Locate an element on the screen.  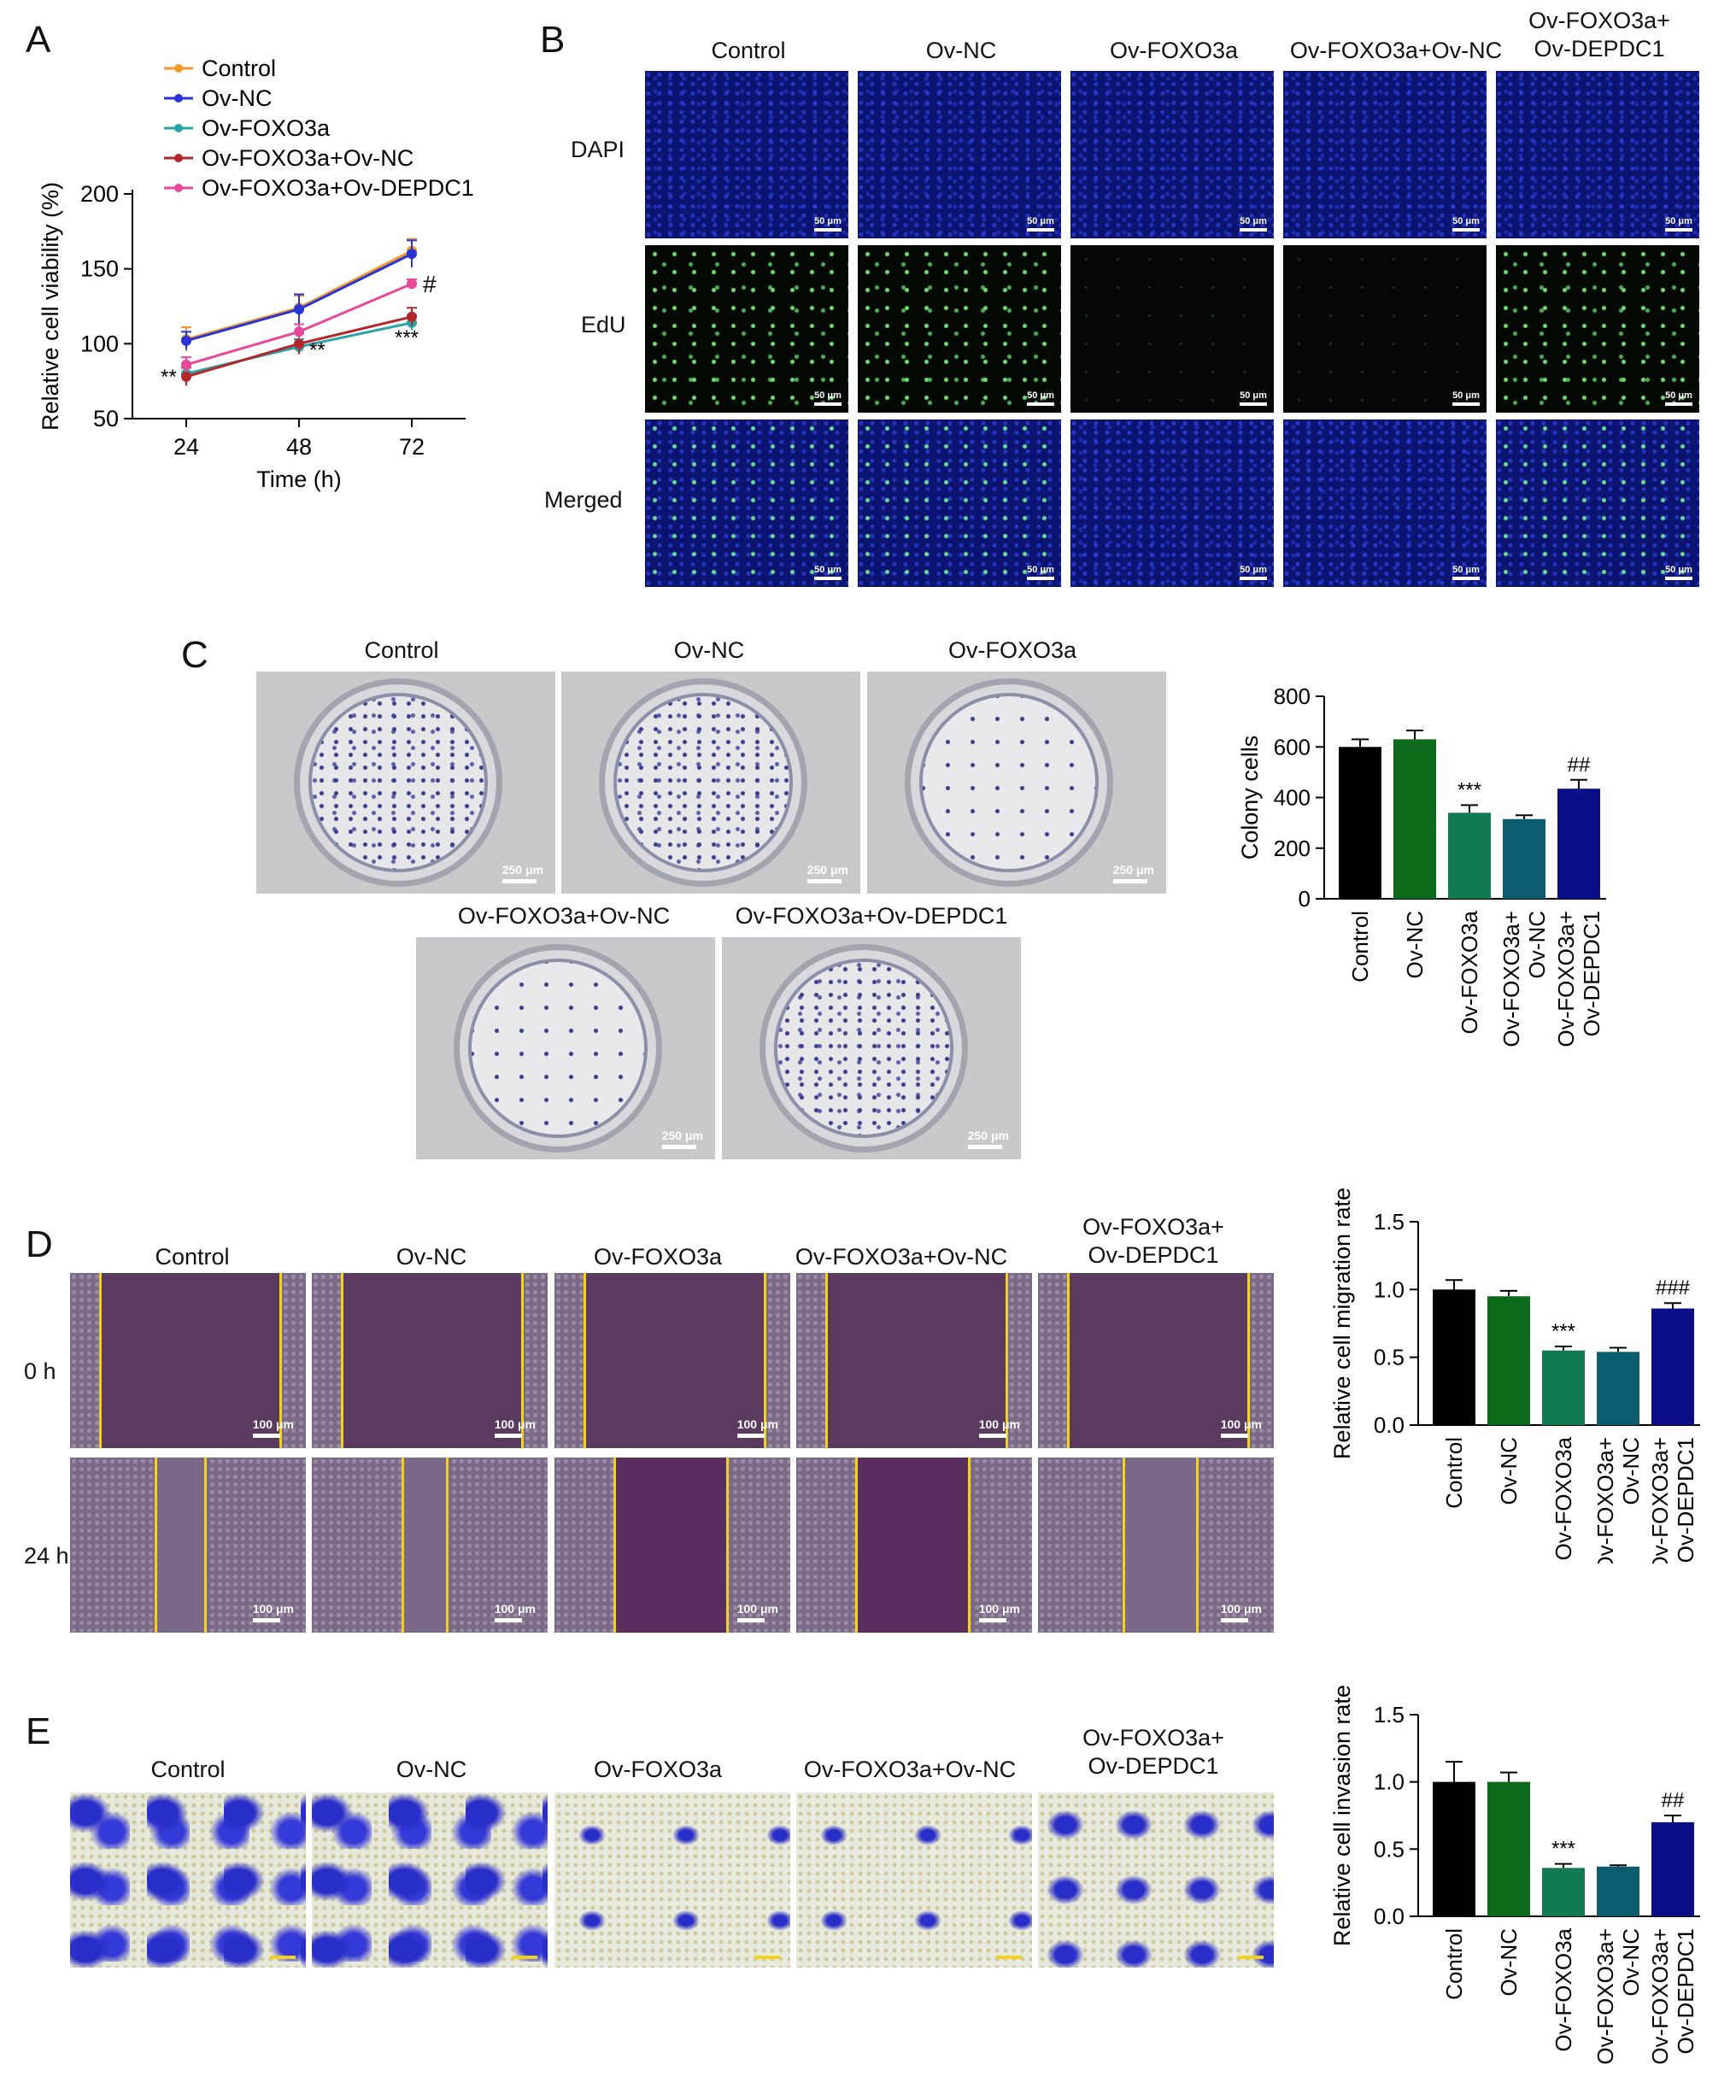
colony-plate-image: 250 μm is located at coordinates (872, 1048).